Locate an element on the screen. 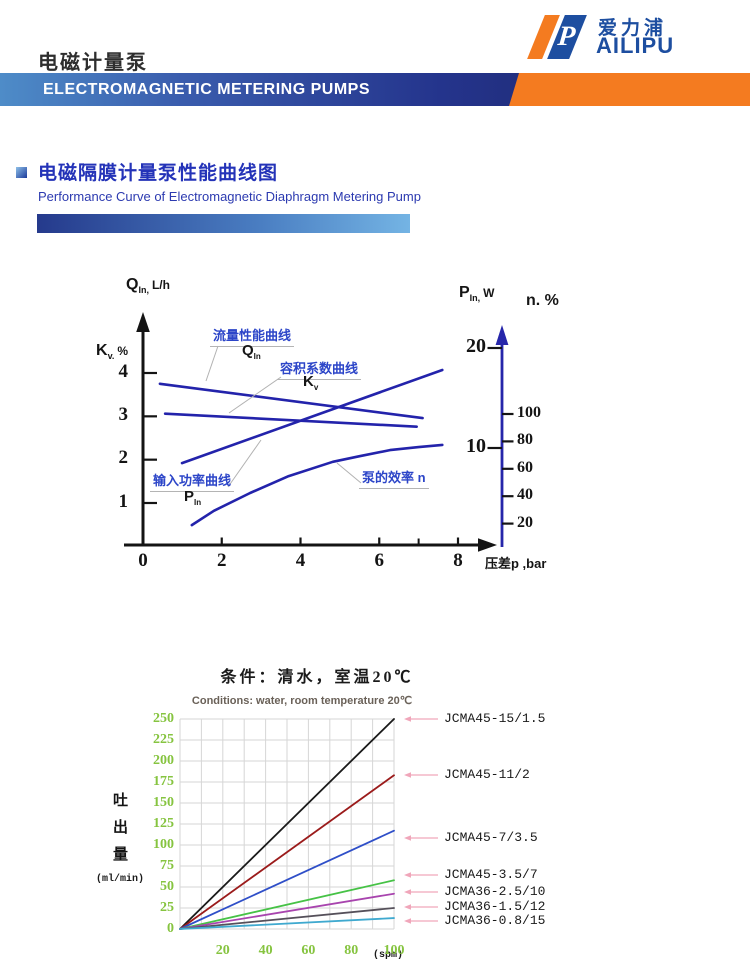 The width and height of the screenshot is (750, 978). flow-curve-symbol: QIn is located at coordinates (251, 351).